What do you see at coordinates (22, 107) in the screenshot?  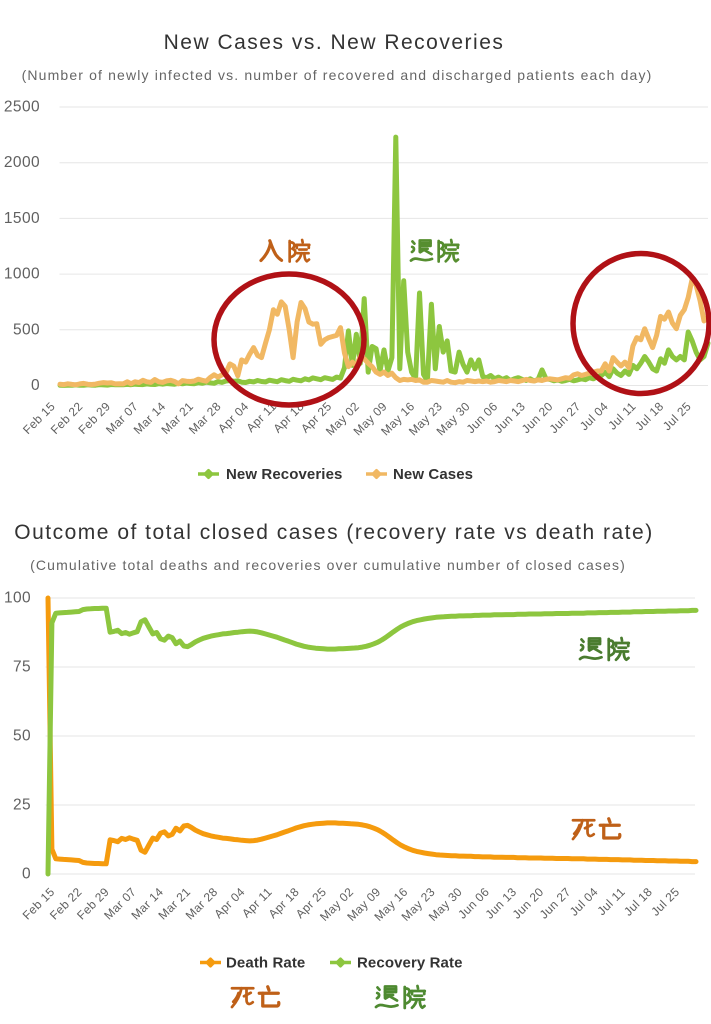 I see `svg-text: 2500` at bounding box center [22, 107].